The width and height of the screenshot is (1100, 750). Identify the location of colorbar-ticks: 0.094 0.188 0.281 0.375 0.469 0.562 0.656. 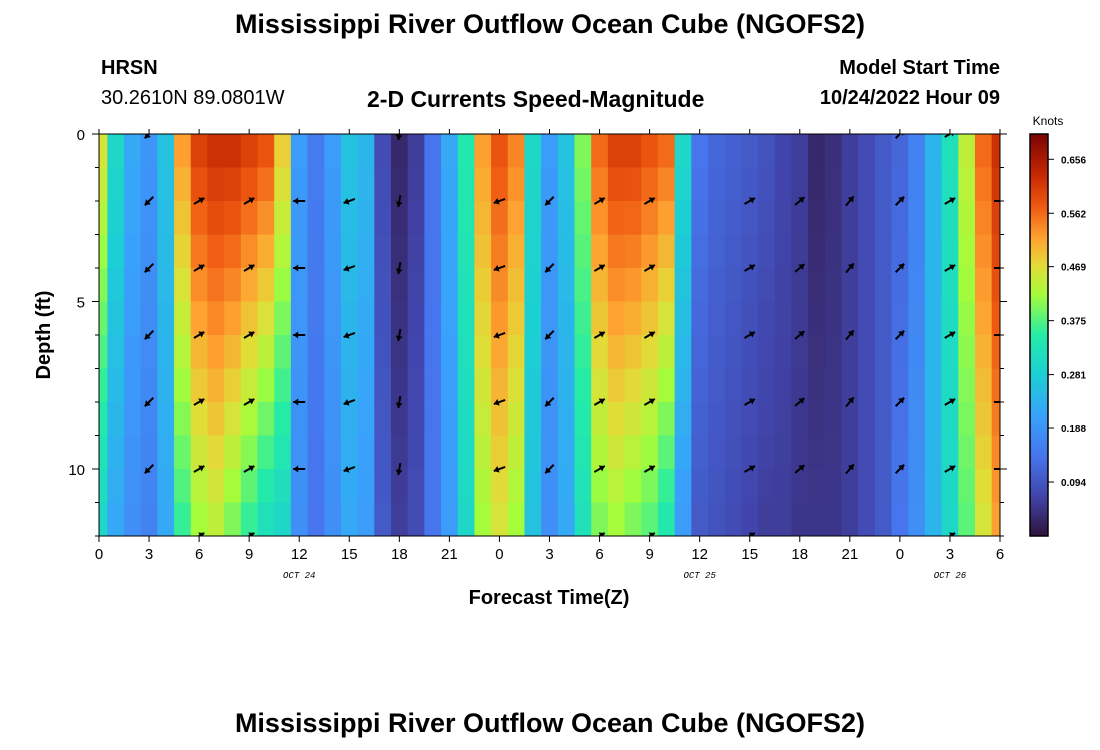
(1067, 322).